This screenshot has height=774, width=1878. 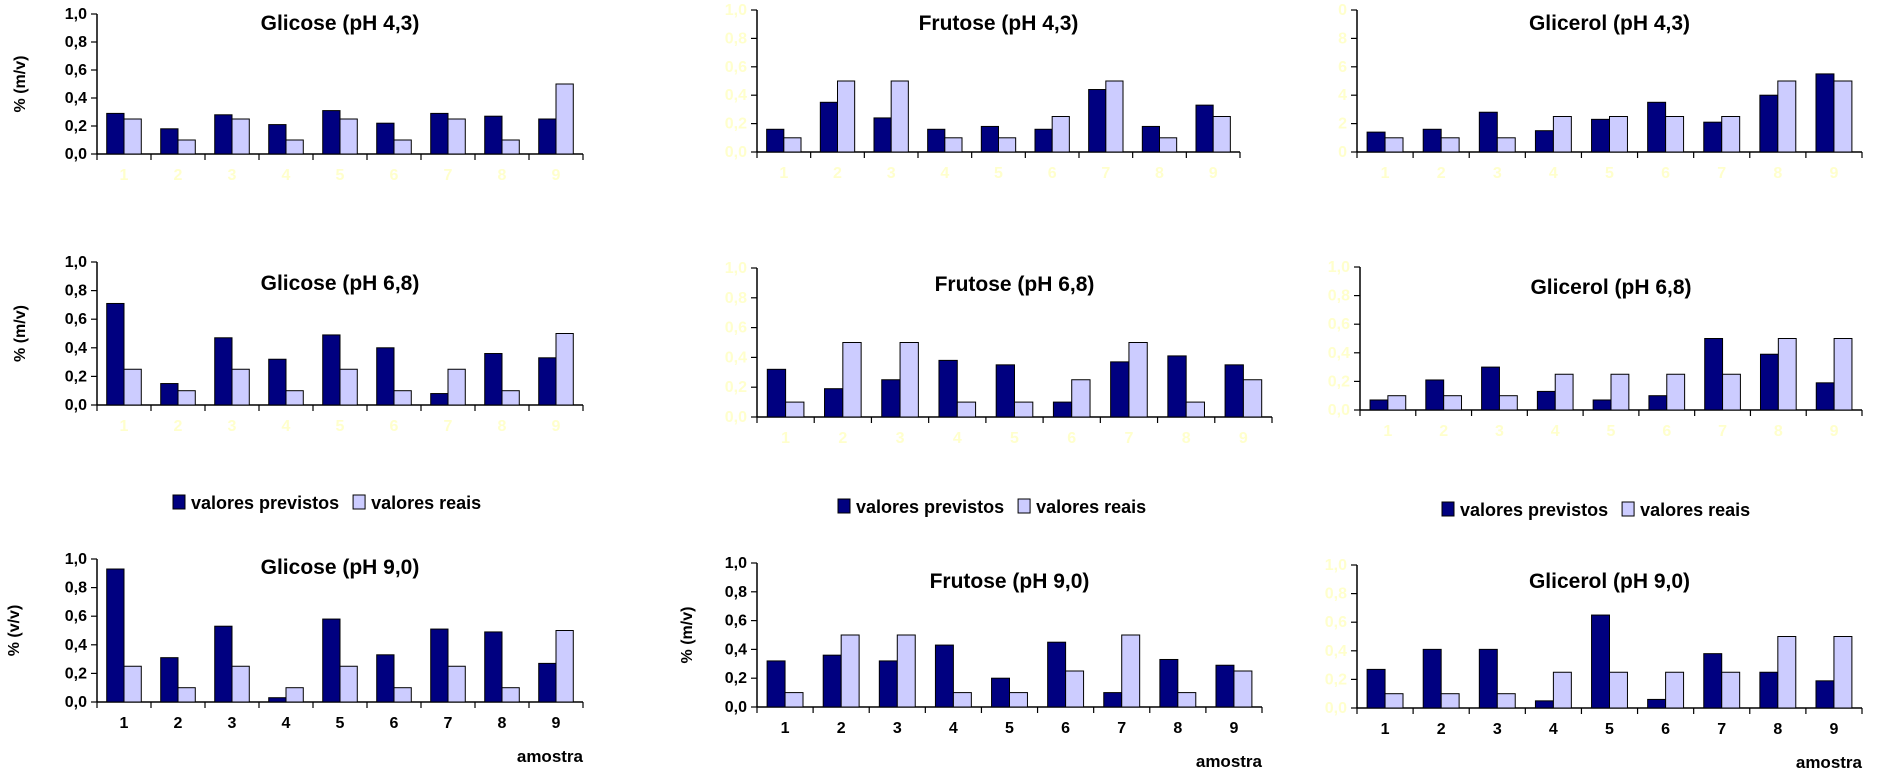 What do you see at coordinates (426, 503) in the screenshot?
I see `legend-label: valores reais` at bounding box center [426, 503].